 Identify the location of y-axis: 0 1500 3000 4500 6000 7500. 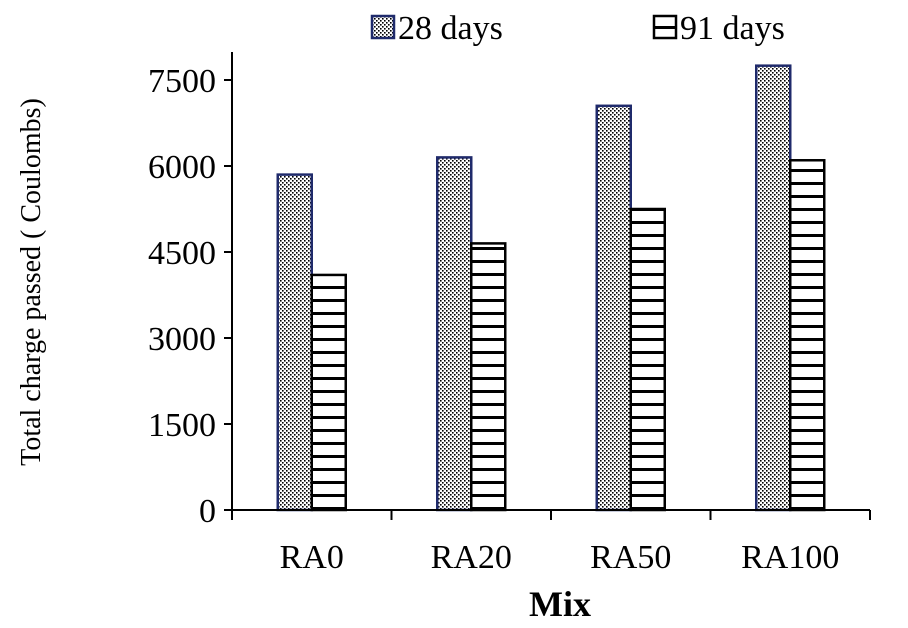
(190, 291).